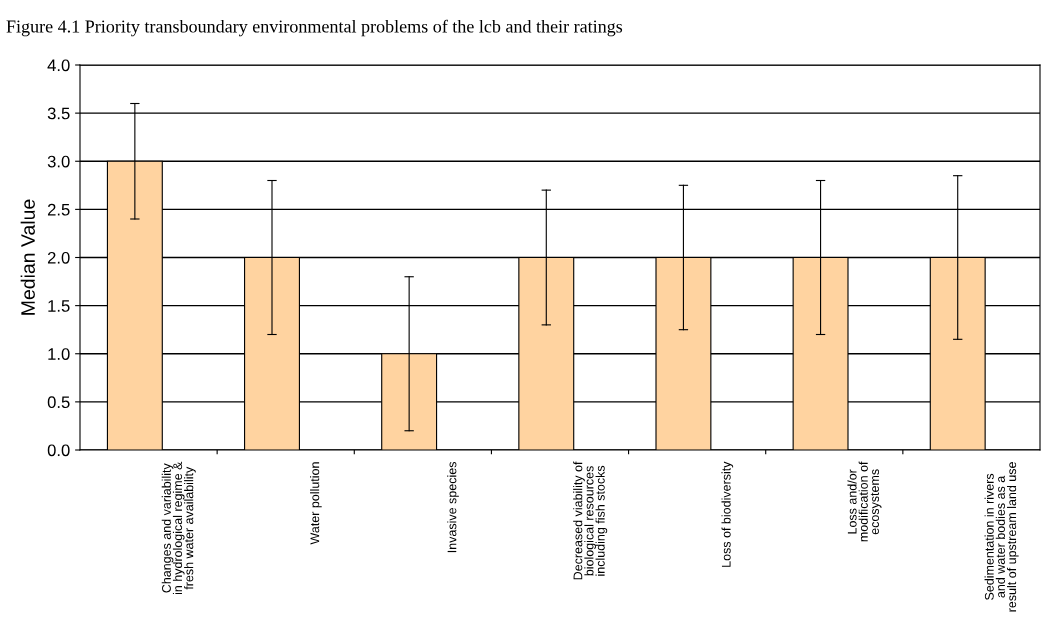 Image resolution: width=1056 pixels, height=624 pixels. I want to click on x-tick-label: Loss and/or modification of ecosystems, so click(864, 501).